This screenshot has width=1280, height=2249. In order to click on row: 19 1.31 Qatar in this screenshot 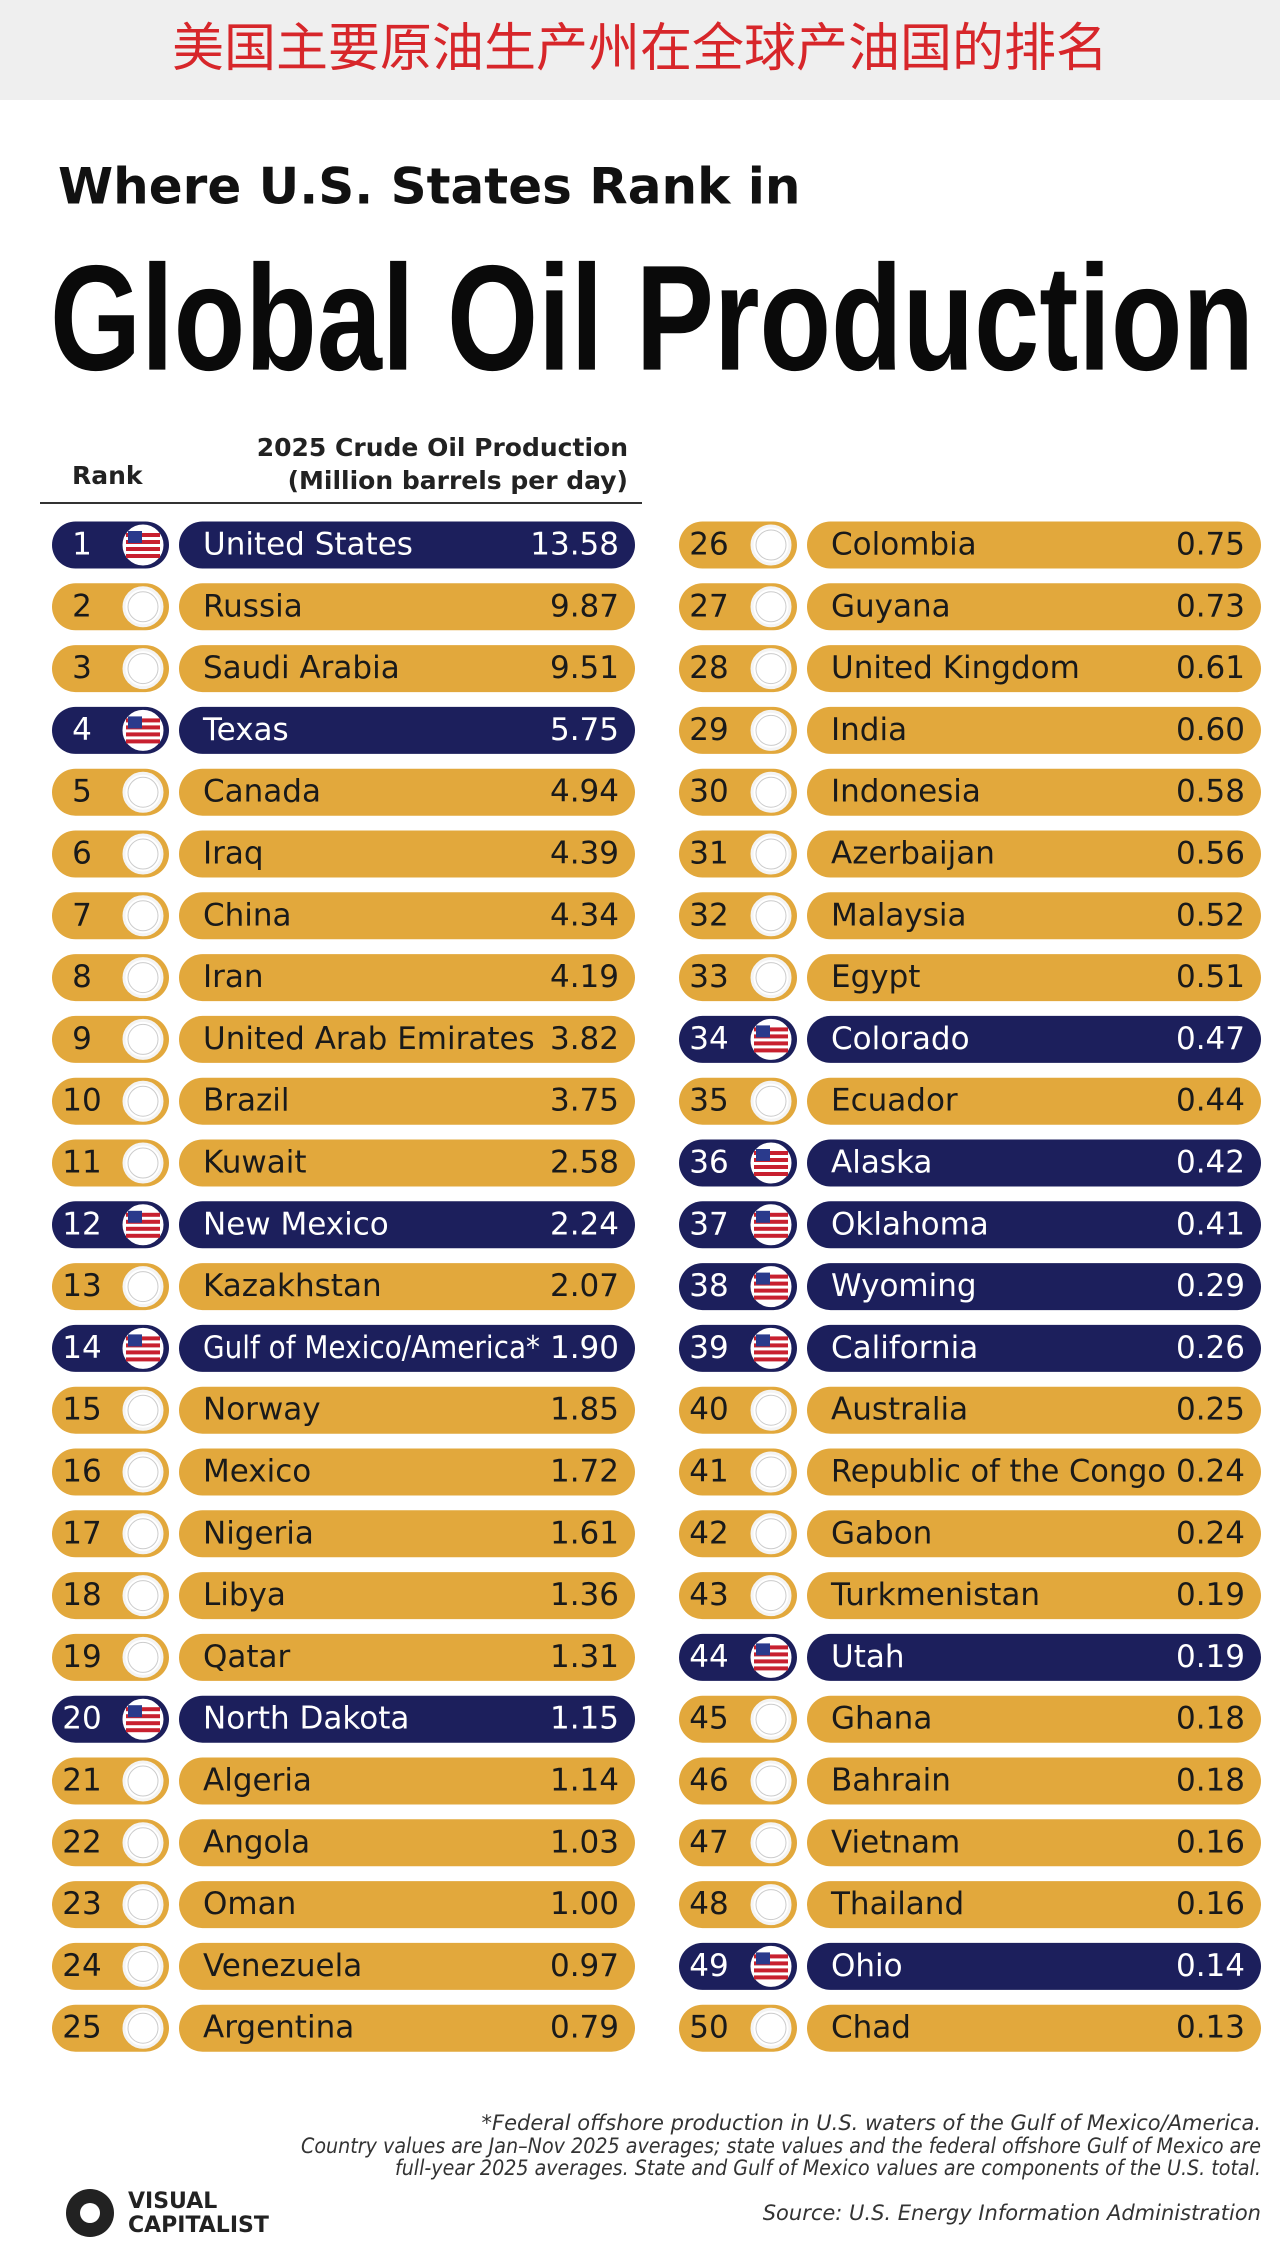, I will do `click(343, 1657)`.